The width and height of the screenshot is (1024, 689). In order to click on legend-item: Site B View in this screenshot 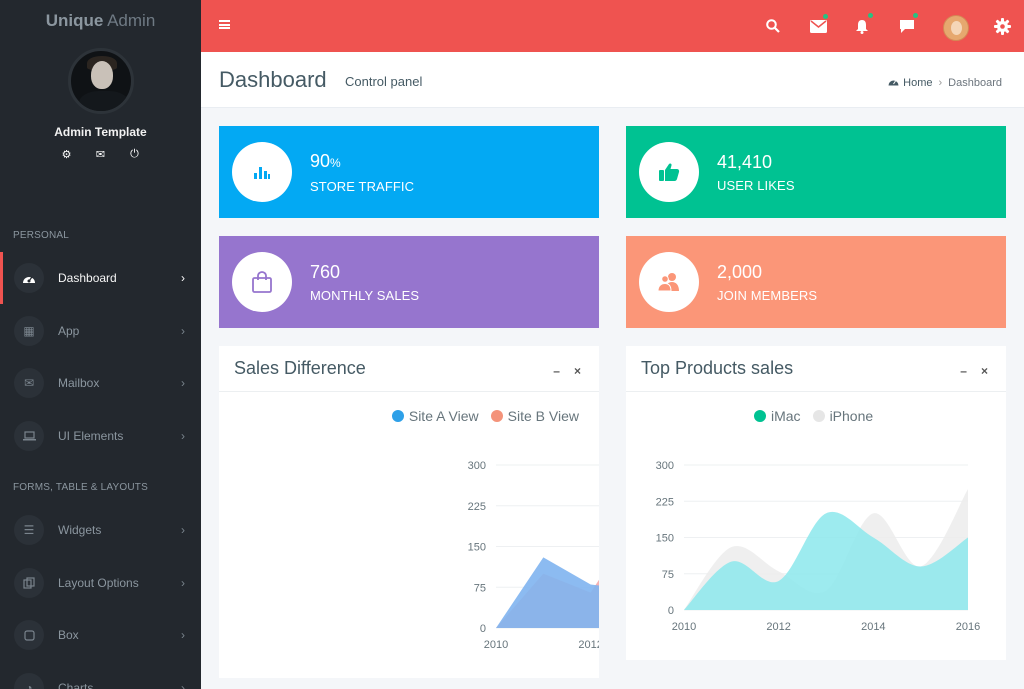, I will do `click(534, 416)`.